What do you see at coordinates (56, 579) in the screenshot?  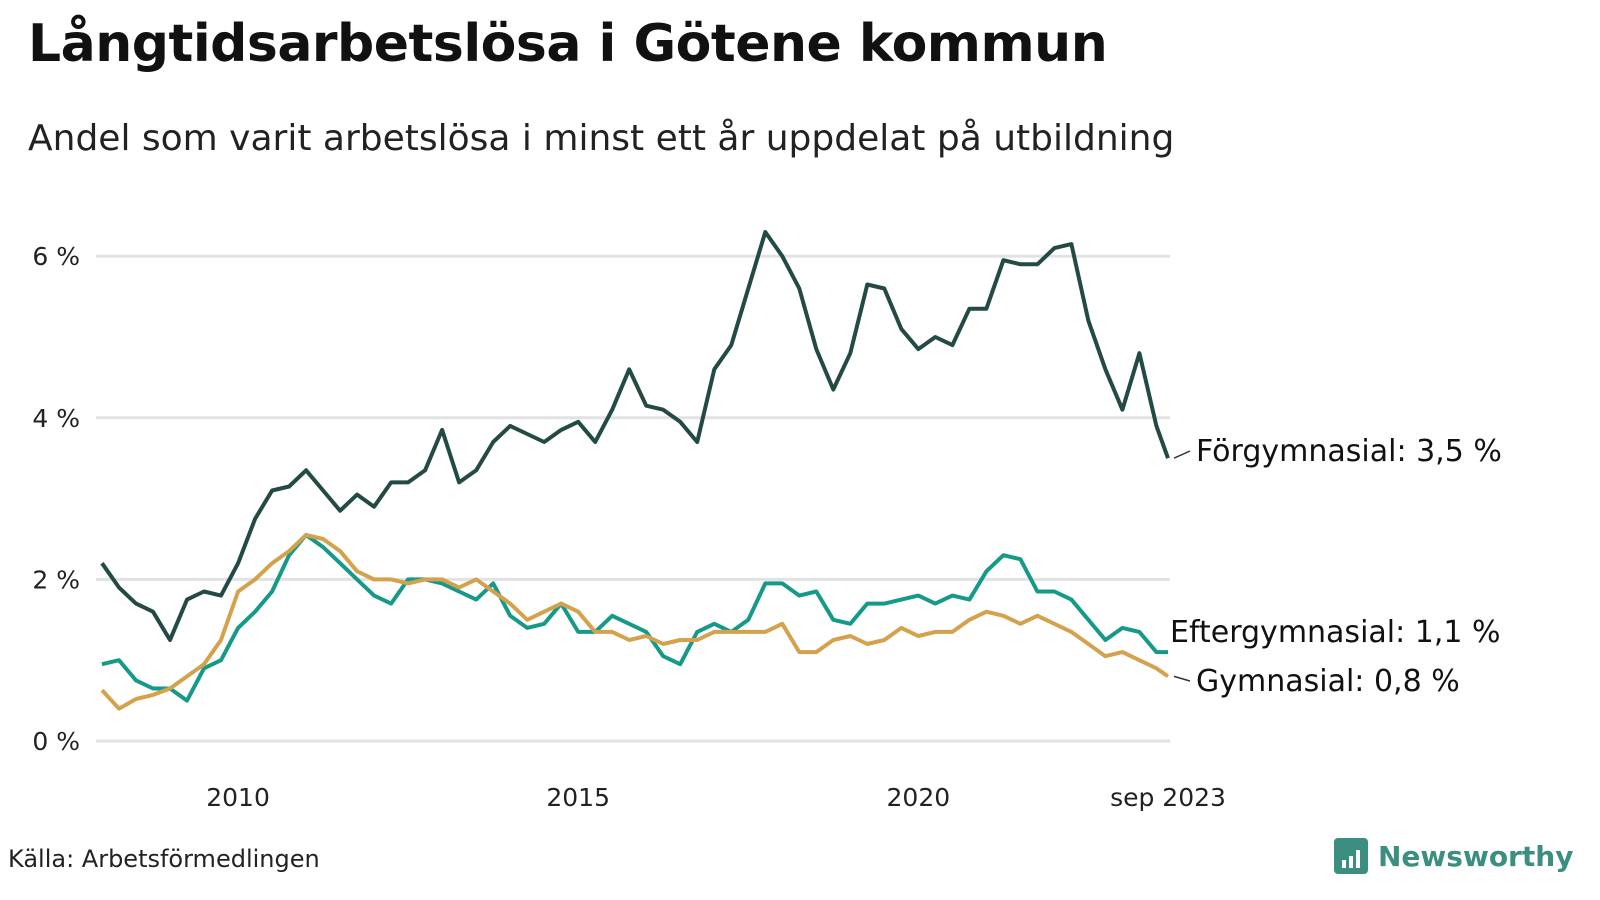 I see `y-tick-label: 2 %` at bounding box center [56, 579].